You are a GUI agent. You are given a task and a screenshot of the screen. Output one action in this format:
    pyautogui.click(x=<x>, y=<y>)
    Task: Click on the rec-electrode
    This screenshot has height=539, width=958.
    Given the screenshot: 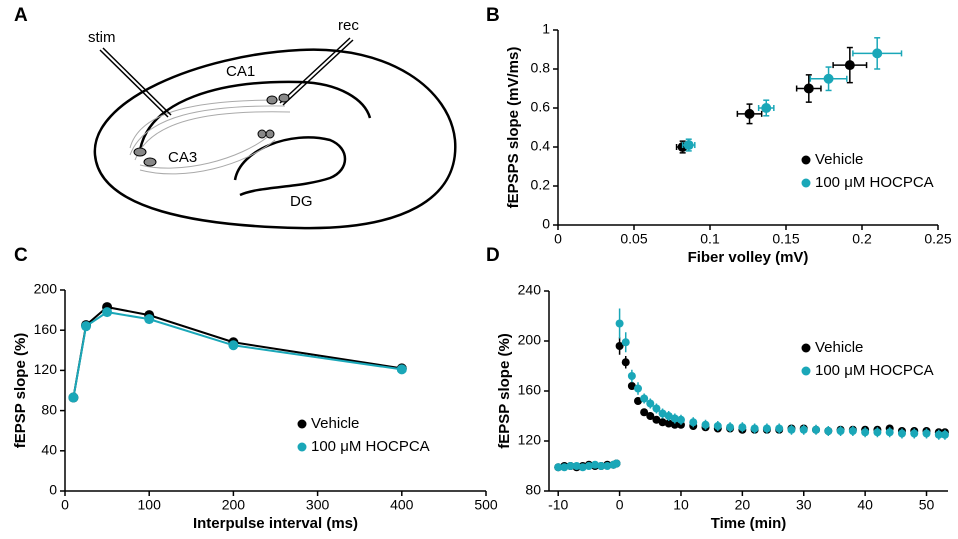 What is the action you would take?
    pyautogui.click(x=318, y=72)
    